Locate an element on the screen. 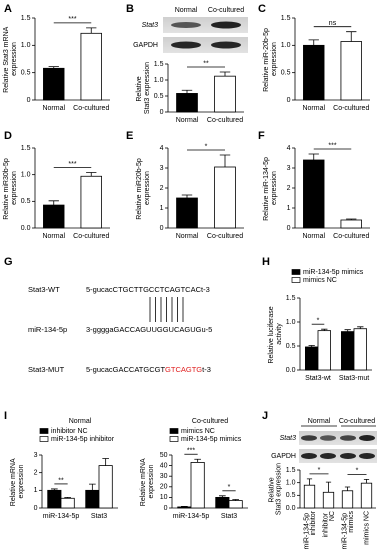  panel-letter: B is located at coordinates (130, 9).